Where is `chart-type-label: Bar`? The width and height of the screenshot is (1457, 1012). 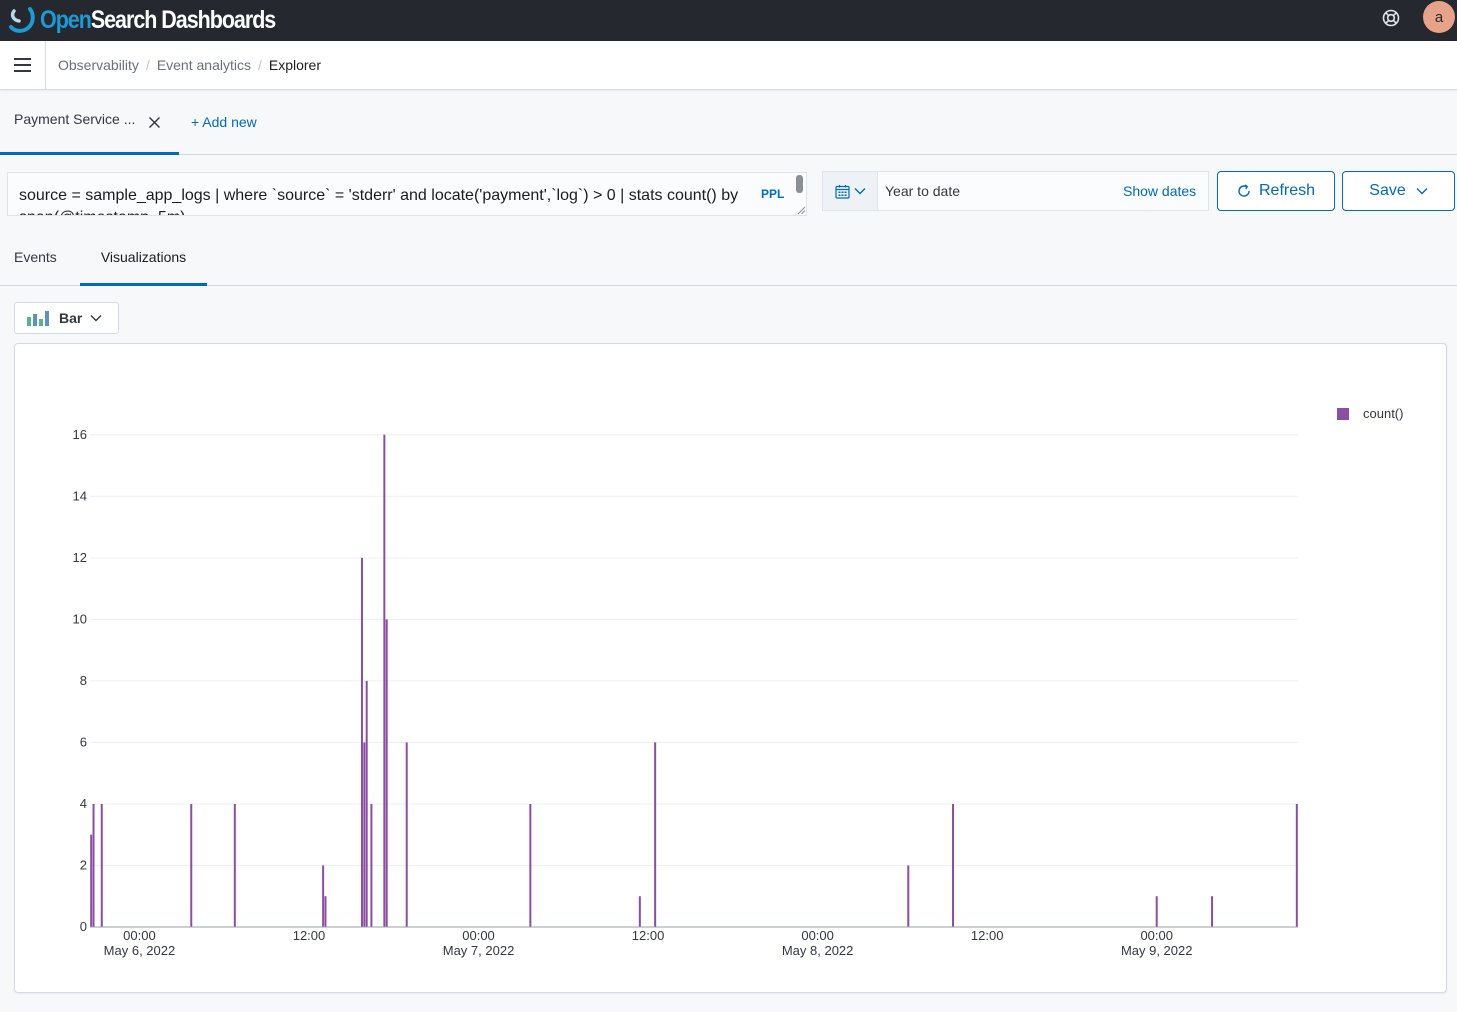 chart-type-label: Bar is located at coordinates (71, 318).